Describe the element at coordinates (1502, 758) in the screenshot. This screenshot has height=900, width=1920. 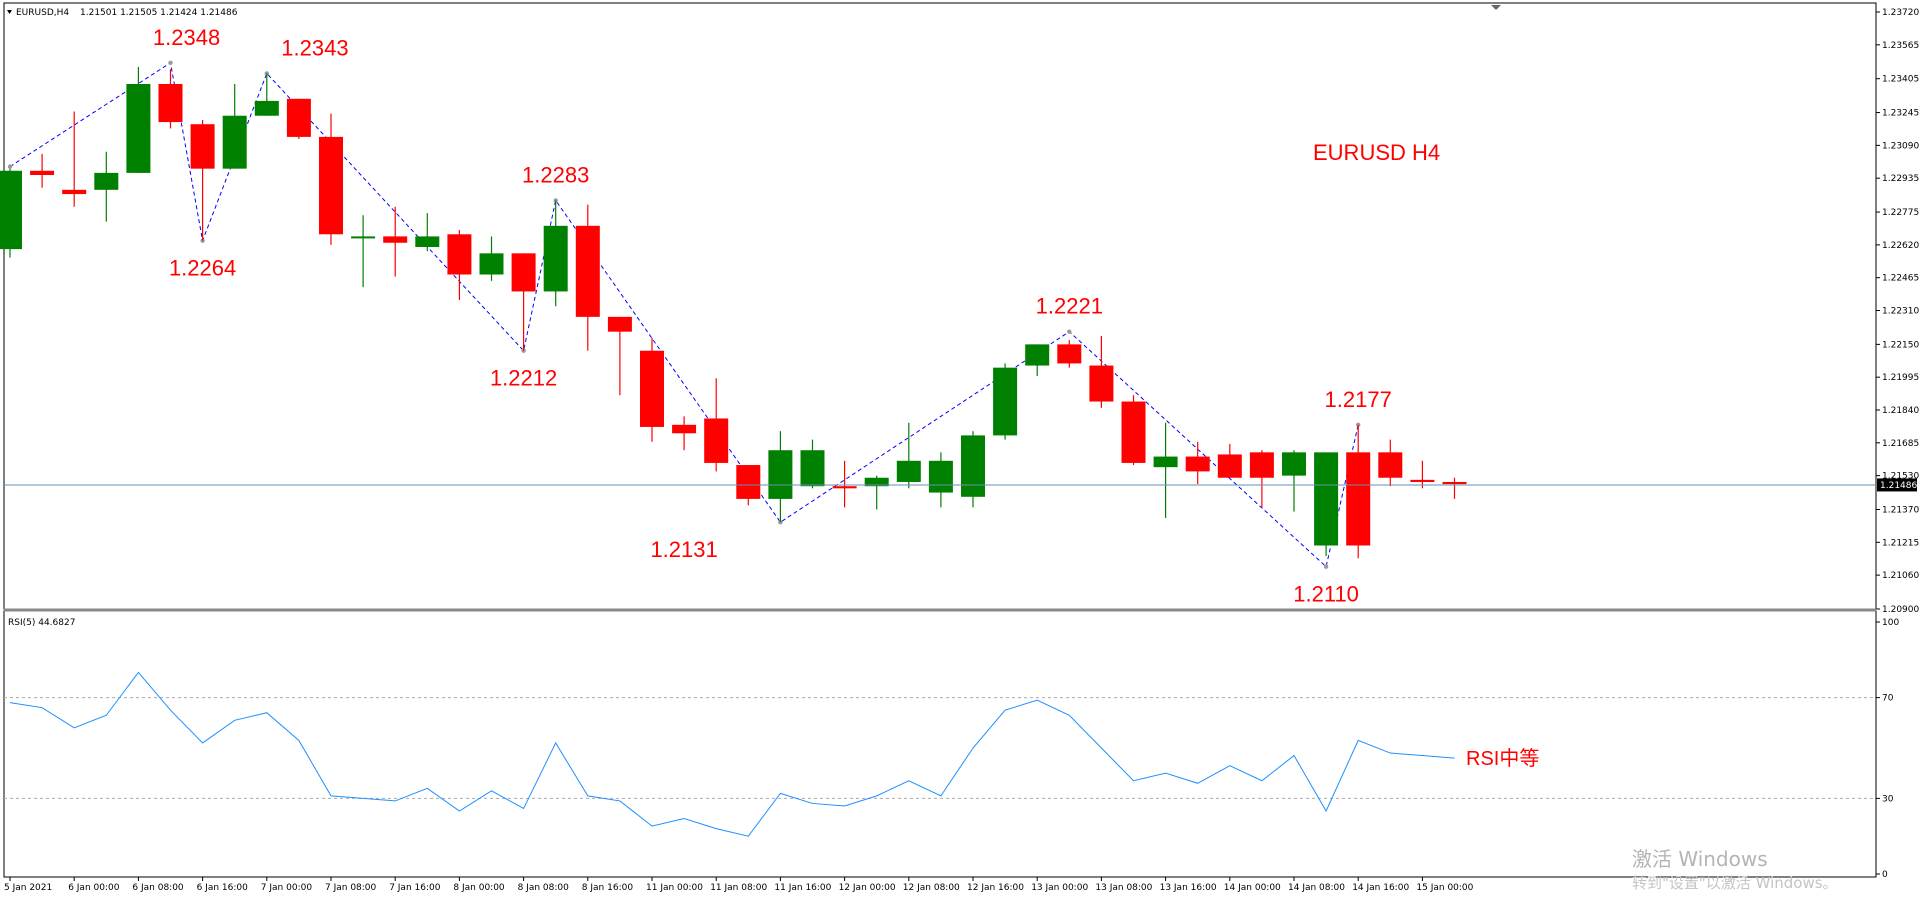
I see `rsi-label: RSI中等` at that location.